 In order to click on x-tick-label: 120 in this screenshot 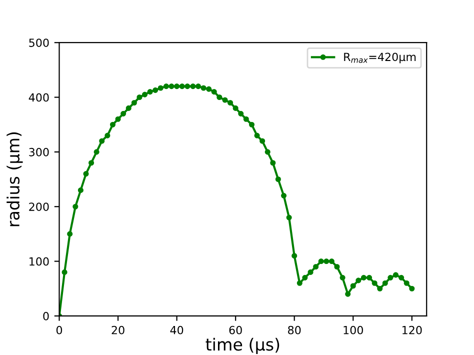, I will do `click(412, 330)`.